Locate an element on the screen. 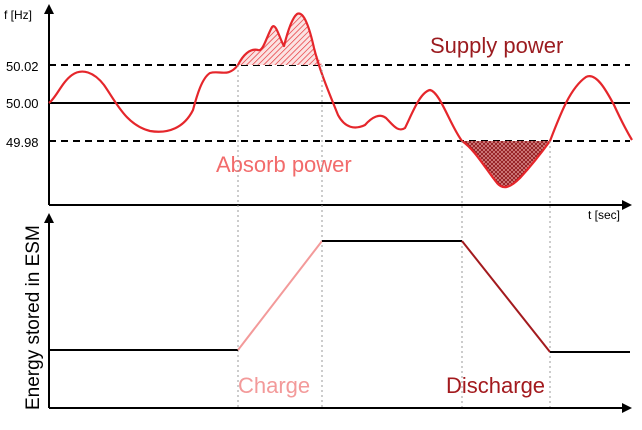  discharge-label: Discharge is located at coordinates (495, 385).